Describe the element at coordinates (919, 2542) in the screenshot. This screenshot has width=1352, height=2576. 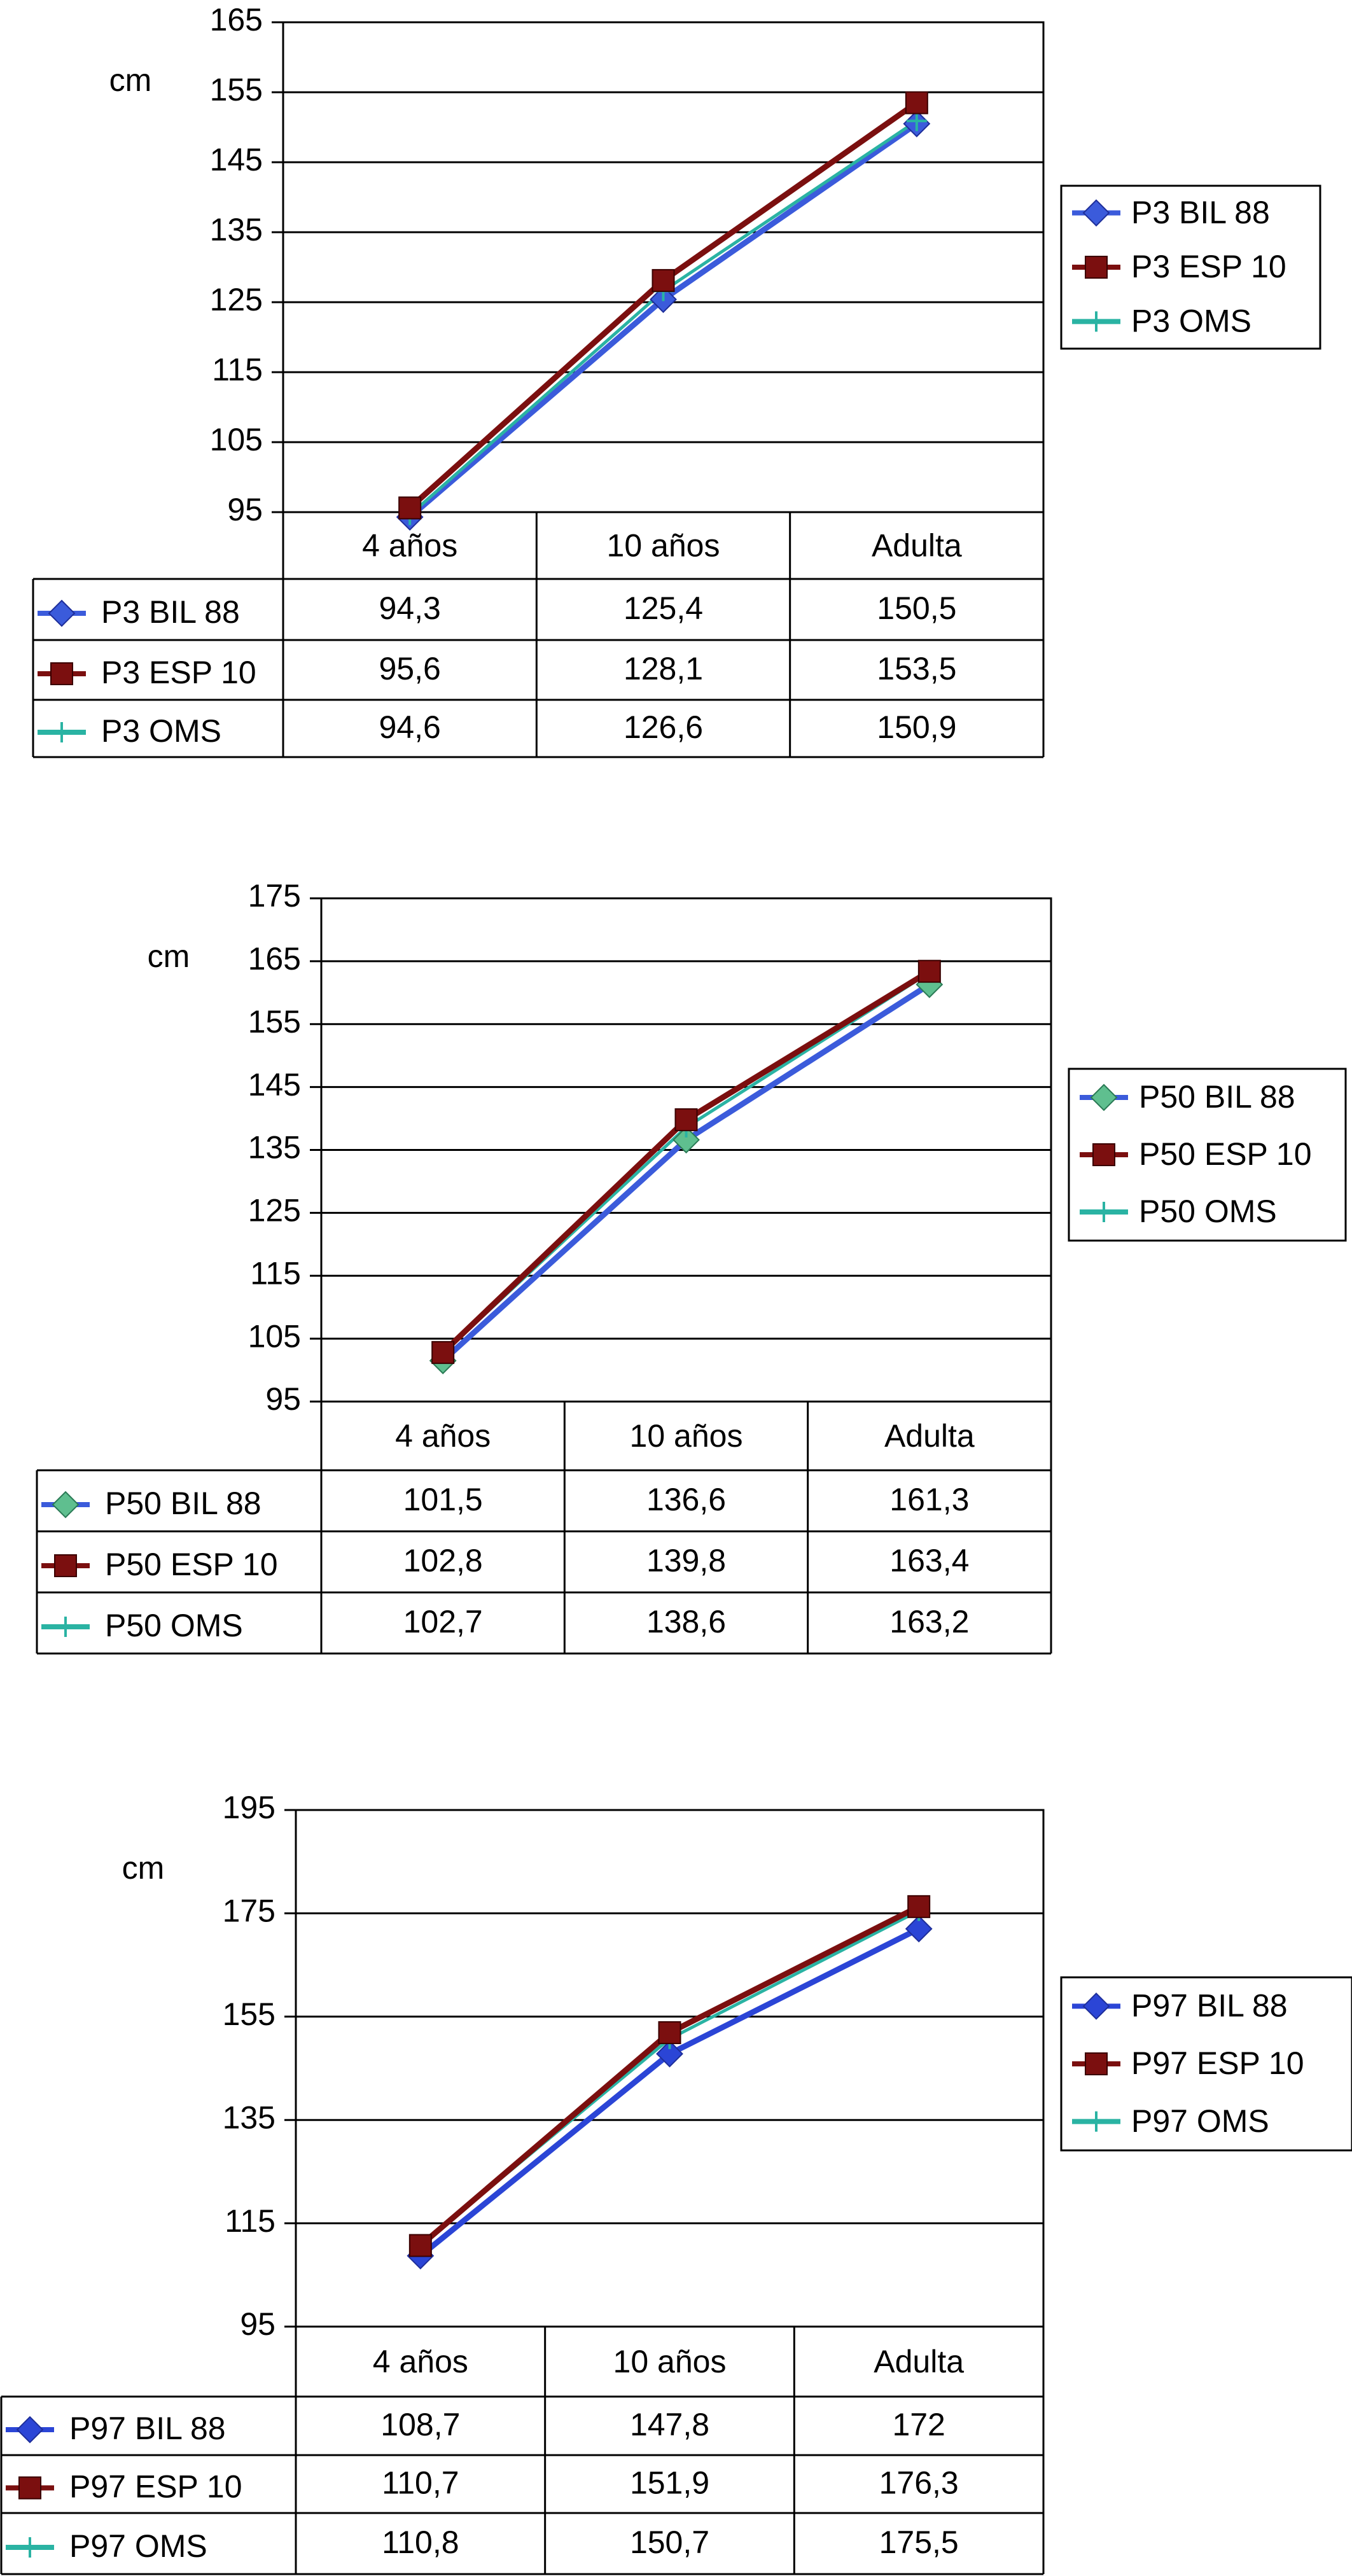
I see `table-value: 175,5` at that location.